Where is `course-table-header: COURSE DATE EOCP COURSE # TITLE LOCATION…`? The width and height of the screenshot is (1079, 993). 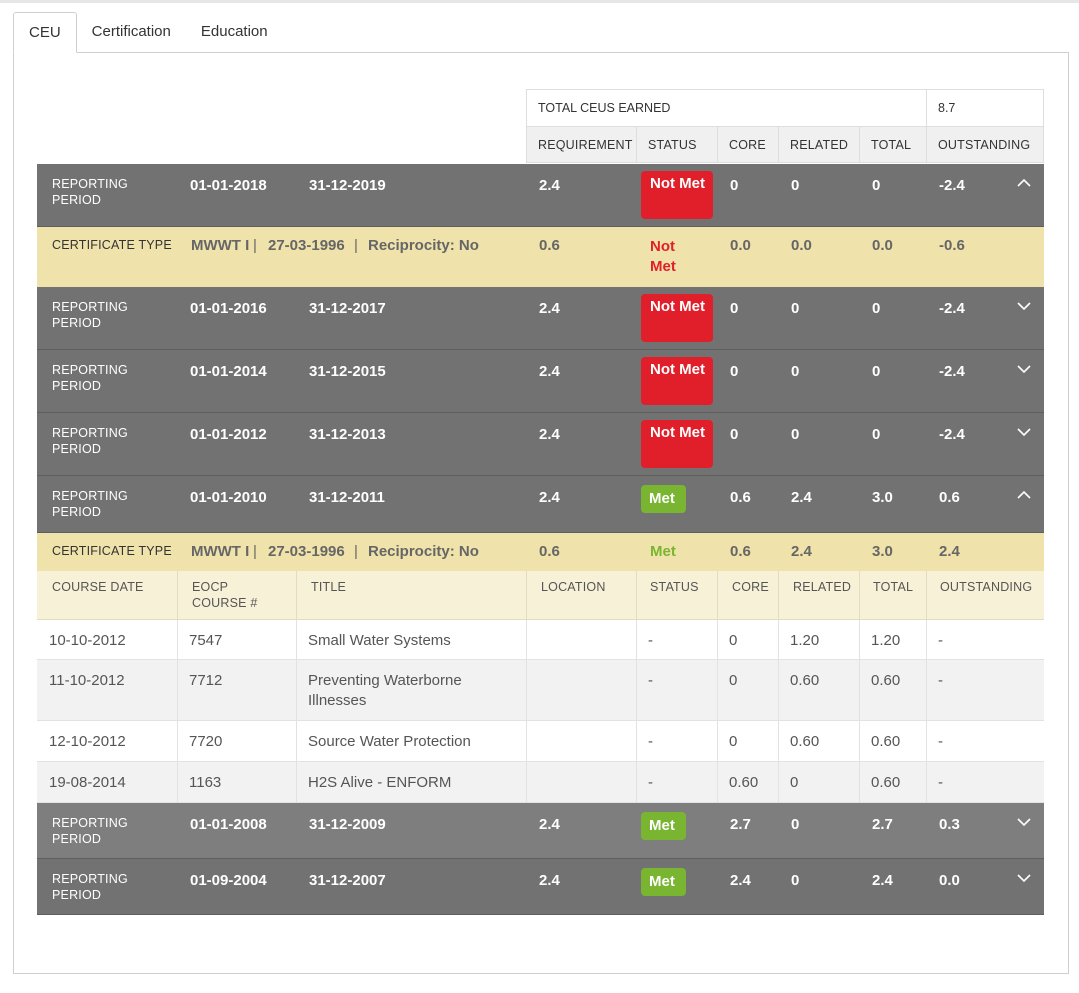 course-table-header: COURSE DATE EOCP COURSE # TITLE LOCATION… is located at coordinates (540, 595).